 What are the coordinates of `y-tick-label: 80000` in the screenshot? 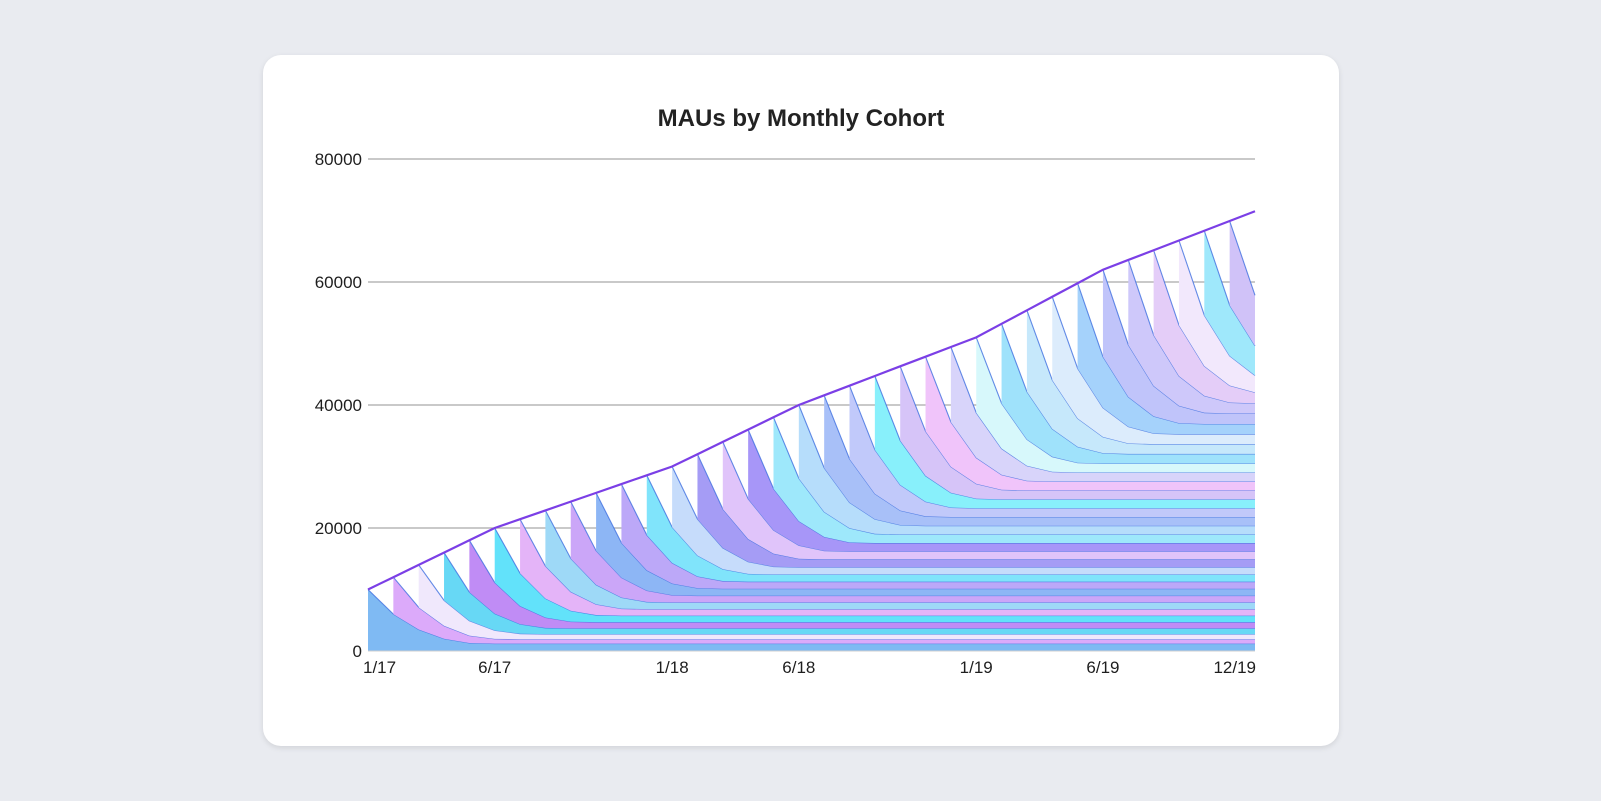 It's located at (338, 159).